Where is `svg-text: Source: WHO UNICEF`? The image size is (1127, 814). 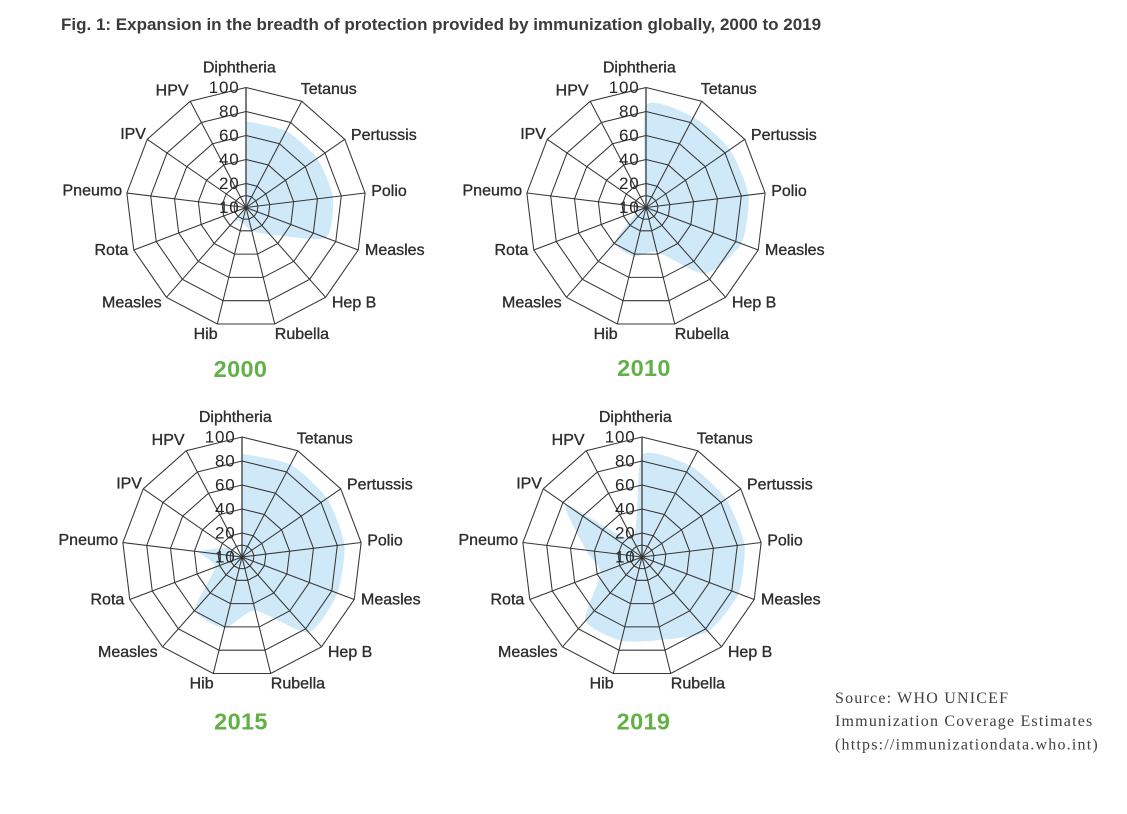 svg-text: Source: WHO UNICEF is located at coordinates (922, 698).